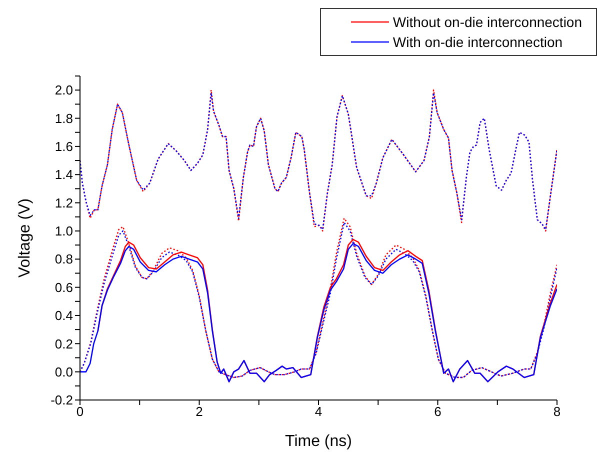 The height and width of the screenshot is (464, 605). What do you see at coordinates (318, 412) in the screenshot?
I see `x-tick-label: 4` at bounding box center [318, 412].